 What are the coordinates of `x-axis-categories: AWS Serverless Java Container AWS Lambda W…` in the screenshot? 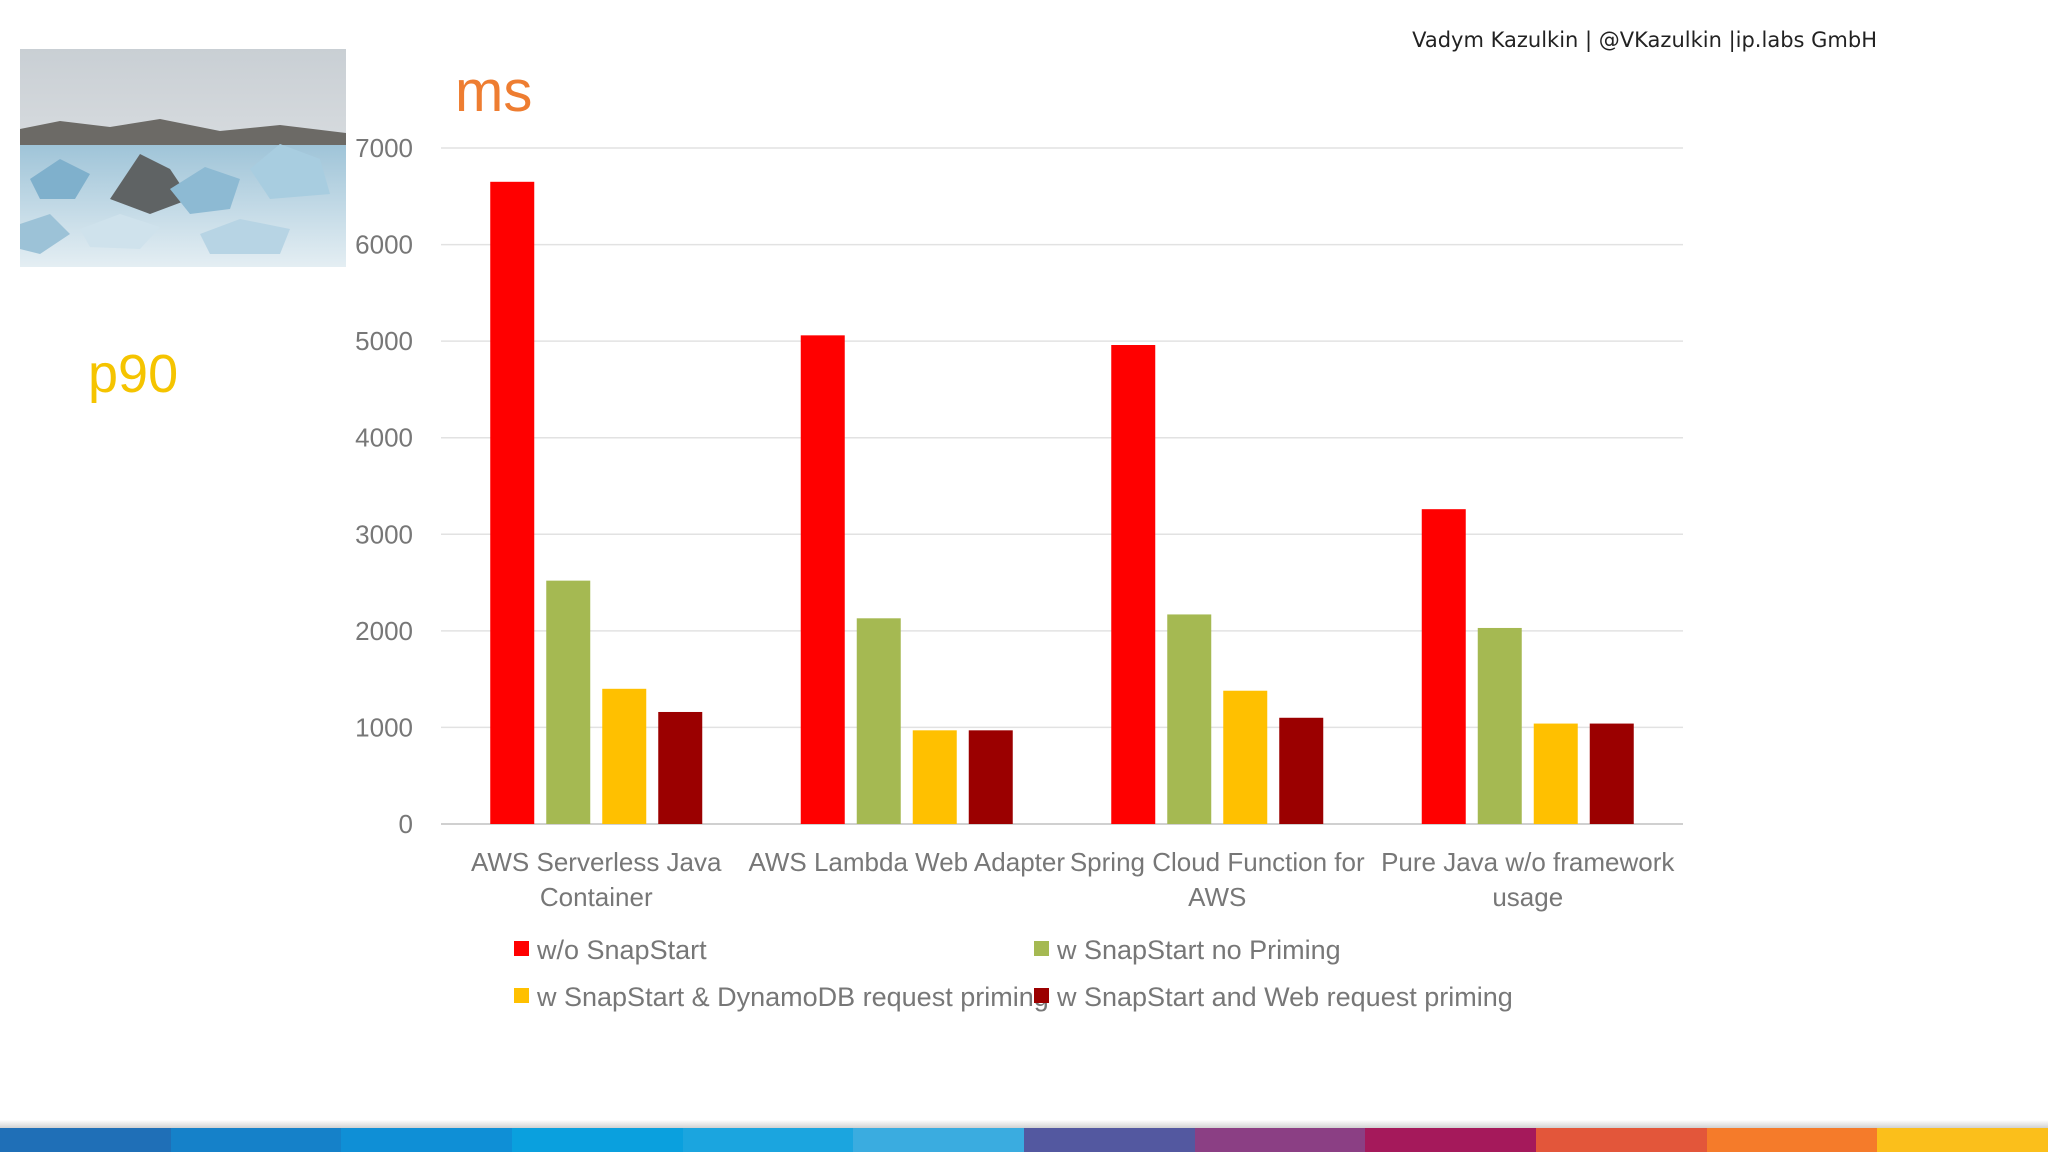 It's located at (1073, 879).